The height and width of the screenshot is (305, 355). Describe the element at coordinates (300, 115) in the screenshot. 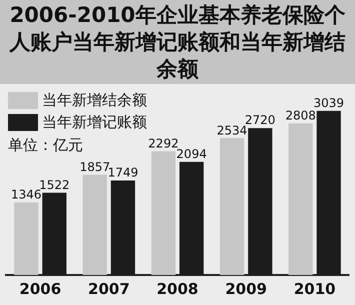

I see `data-label: 2808` at that location.